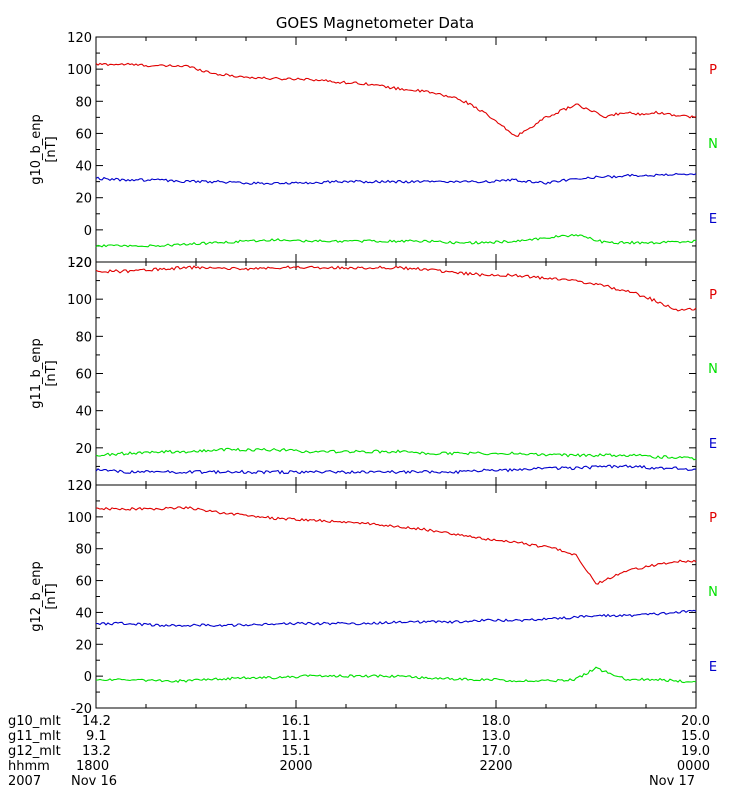 Image resolution: width=750 pixels, height=800 pixels. I want to click on footer-row-label: g11_mlt, so click(34, 736).